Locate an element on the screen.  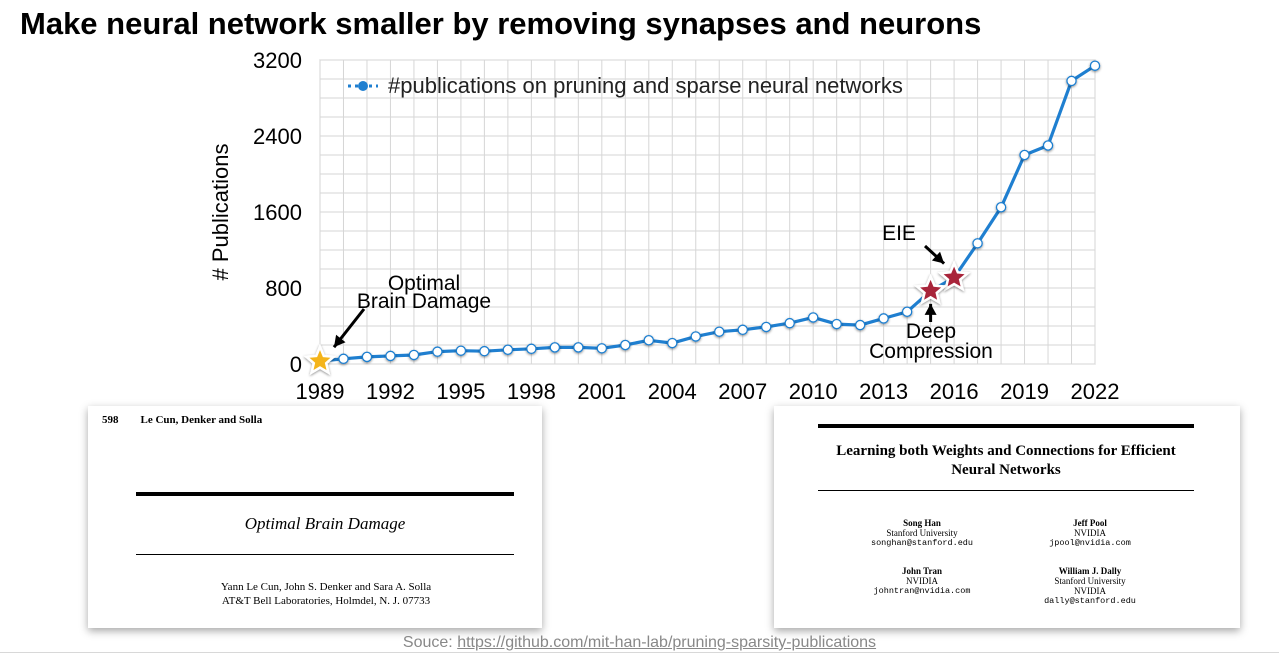
author-affiliation-2: NVIDIA is located at coordinates (1090, 591).